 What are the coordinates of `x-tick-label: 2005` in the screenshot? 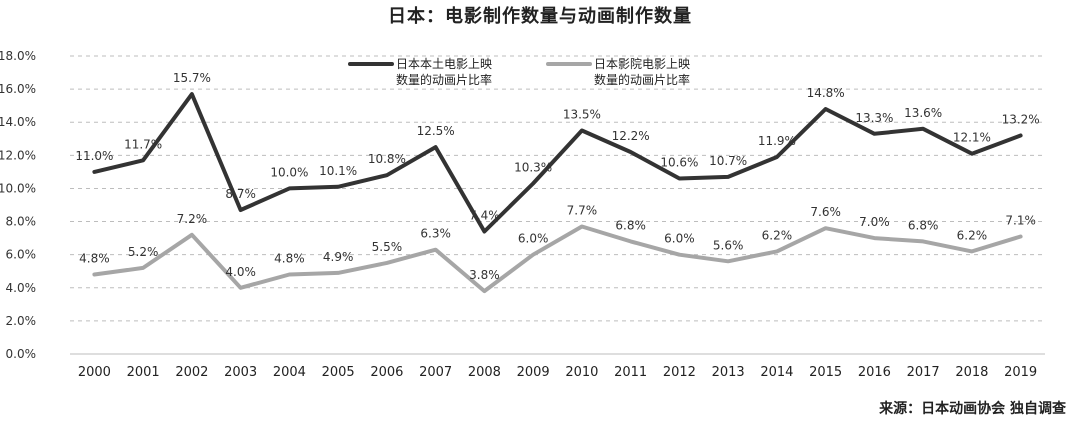 It's located at (338, 372).